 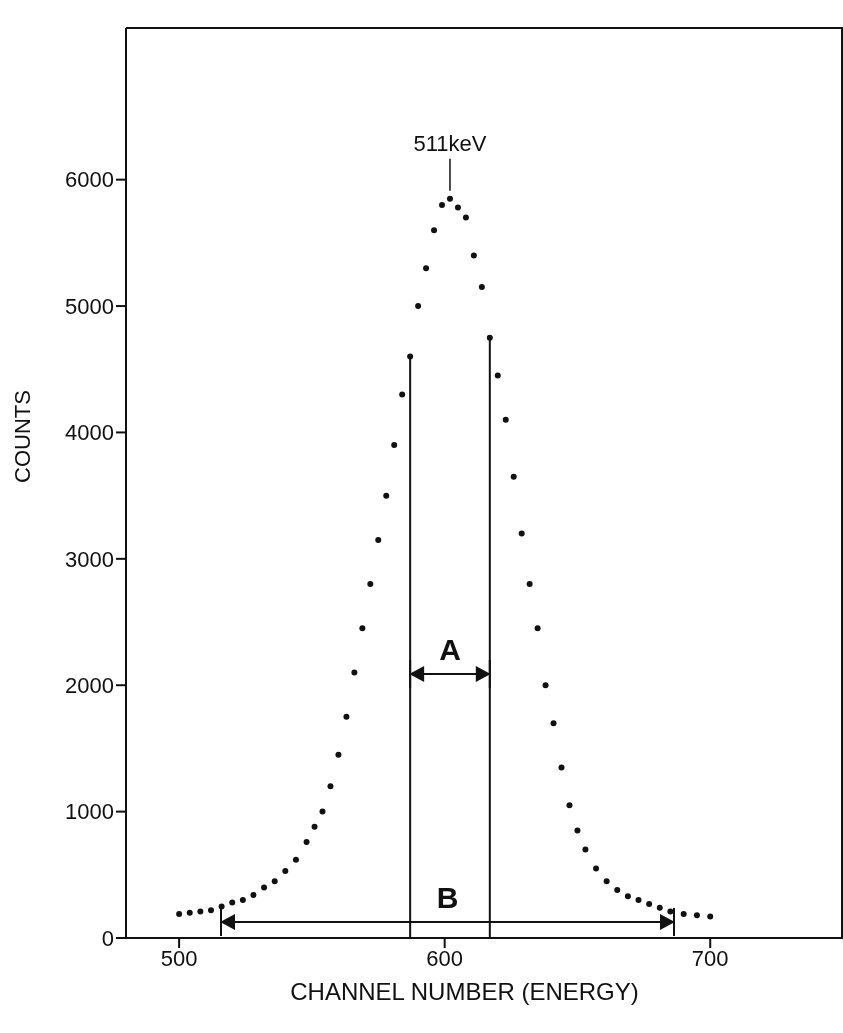 I want to click on y-axis-title: COUNTS, so click(x=22, y=436).